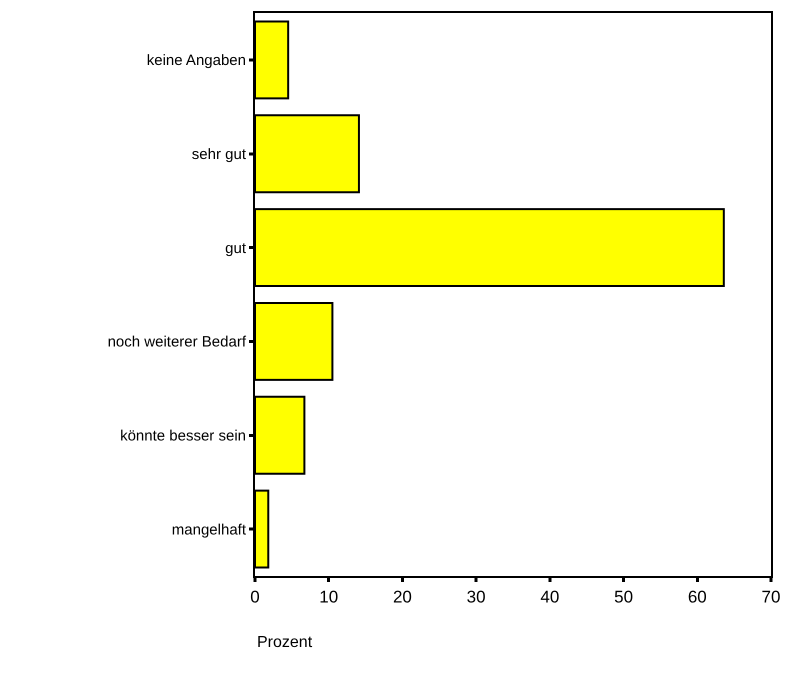 This screenshot has width=791, height=686. I want to click on x-tick-label: 20, so click(402, 596).